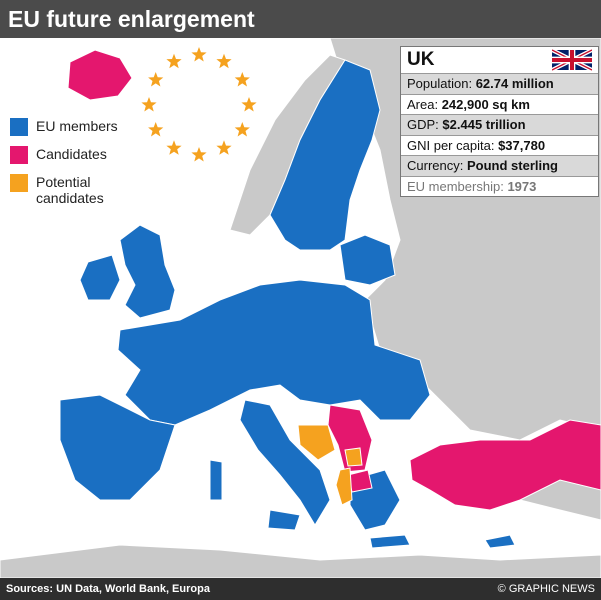  I want to click on info-row: Population: 62.74 million, so click(499, 84).